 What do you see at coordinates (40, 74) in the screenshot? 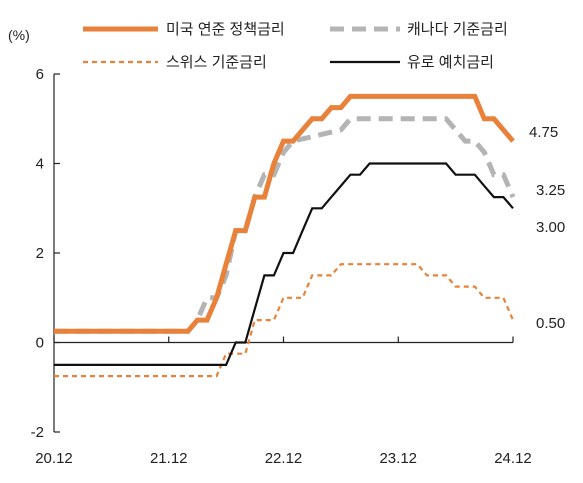
I see `y-tick-label: 6` at bounding box center [40, 74].